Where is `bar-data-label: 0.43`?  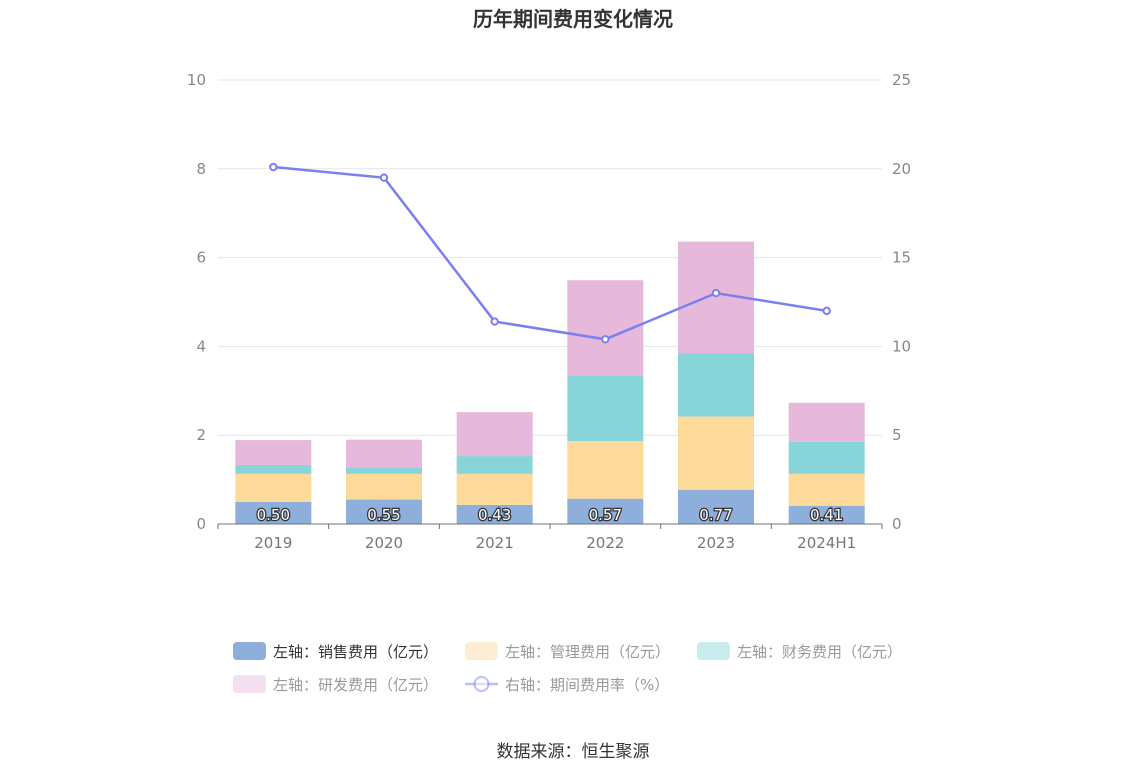
bar-data-label: 0.43 is located at coordinates (494, 515).